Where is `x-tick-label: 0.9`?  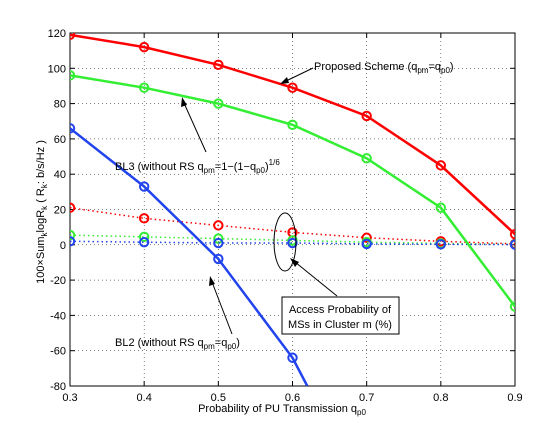 x-tick-label: 0.9 is located at coordinates (514, 398).